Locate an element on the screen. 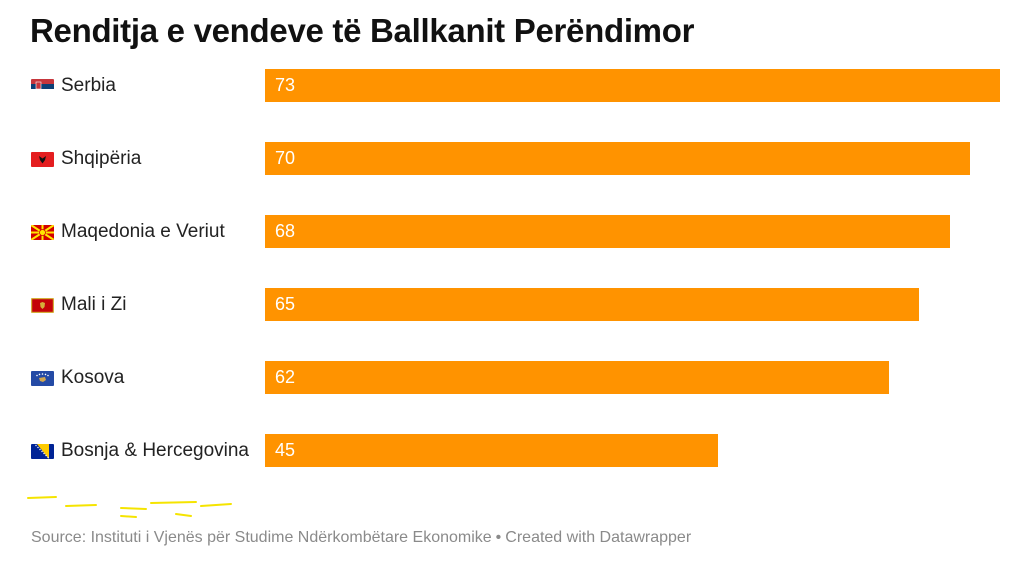 The image size is (1024, 565). bar-value-label: 45 is located at coordinates (285, 450).